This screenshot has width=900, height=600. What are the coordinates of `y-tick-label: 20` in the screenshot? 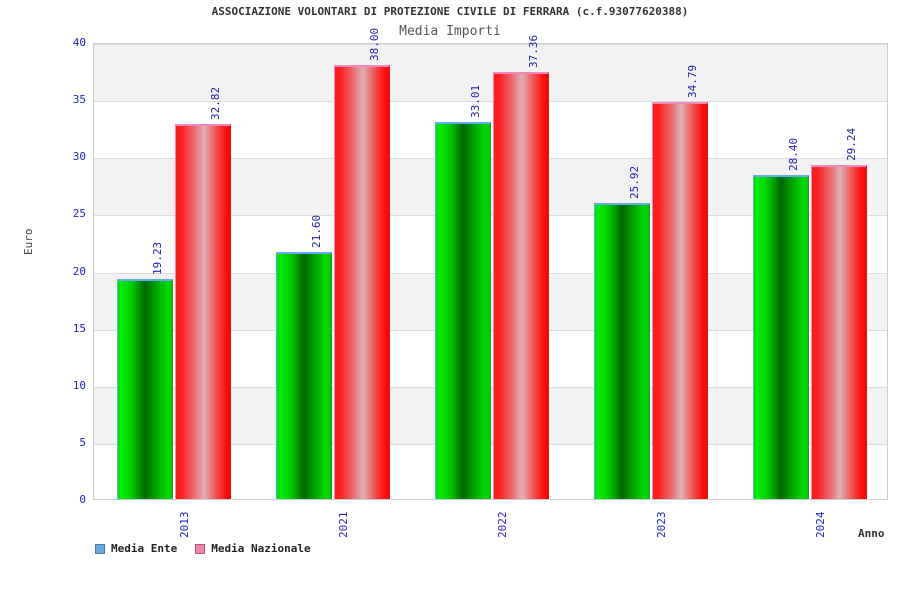 It's located at (79, 271).